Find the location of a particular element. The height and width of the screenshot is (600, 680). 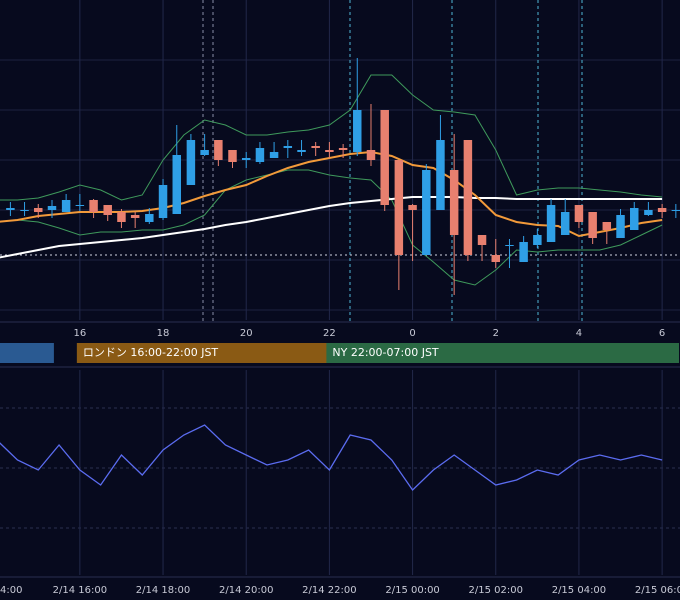

x-tick-label: 16 is located at coordinates (79, 333).